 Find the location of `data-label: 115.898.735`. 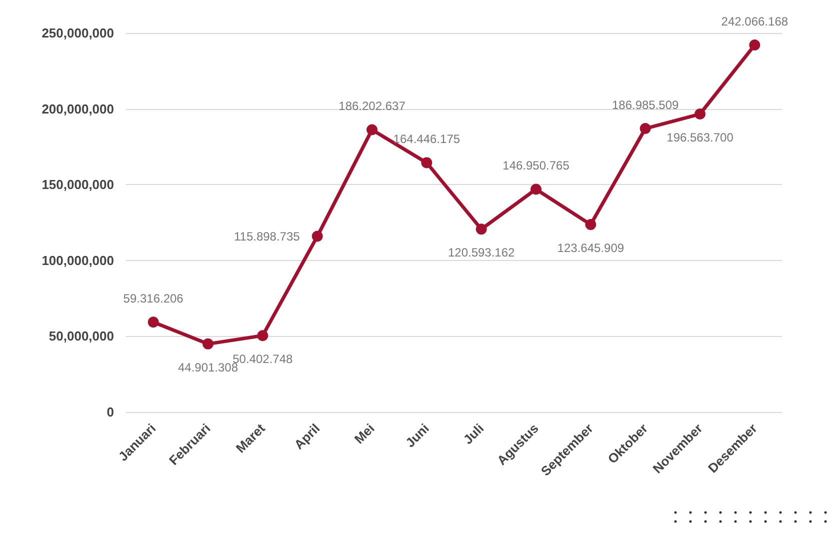

data-label: 115.898.735 is located at coordinates (267, 236).